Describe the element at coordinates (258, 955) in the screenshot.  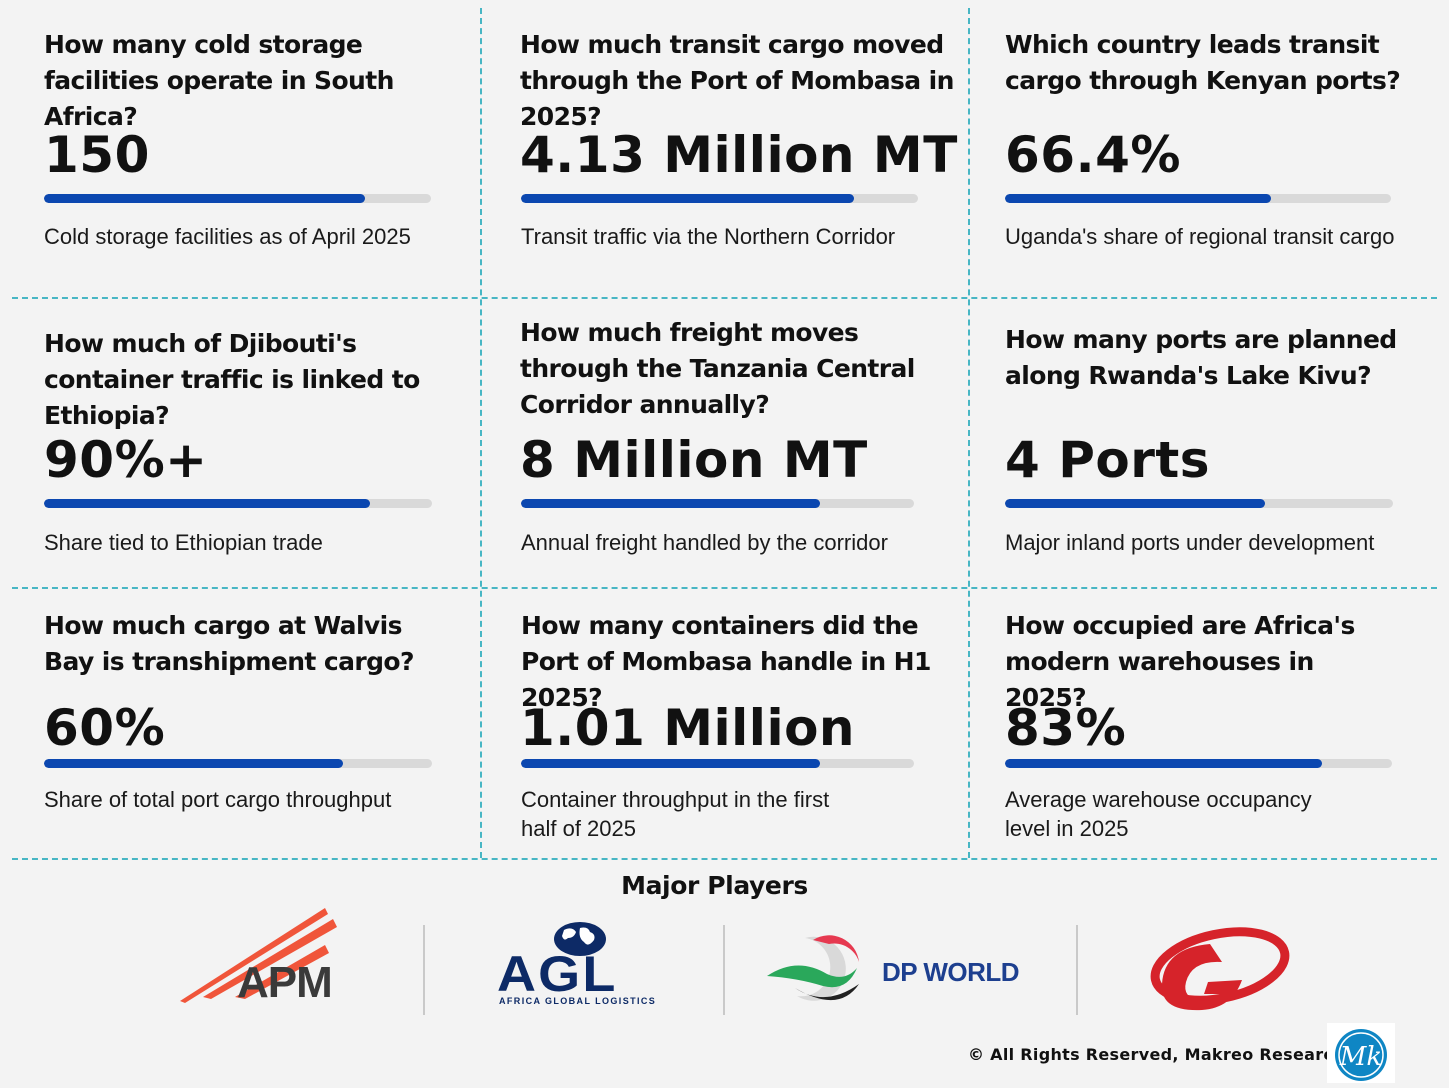
I see `apm-stripes-icon` at that location.